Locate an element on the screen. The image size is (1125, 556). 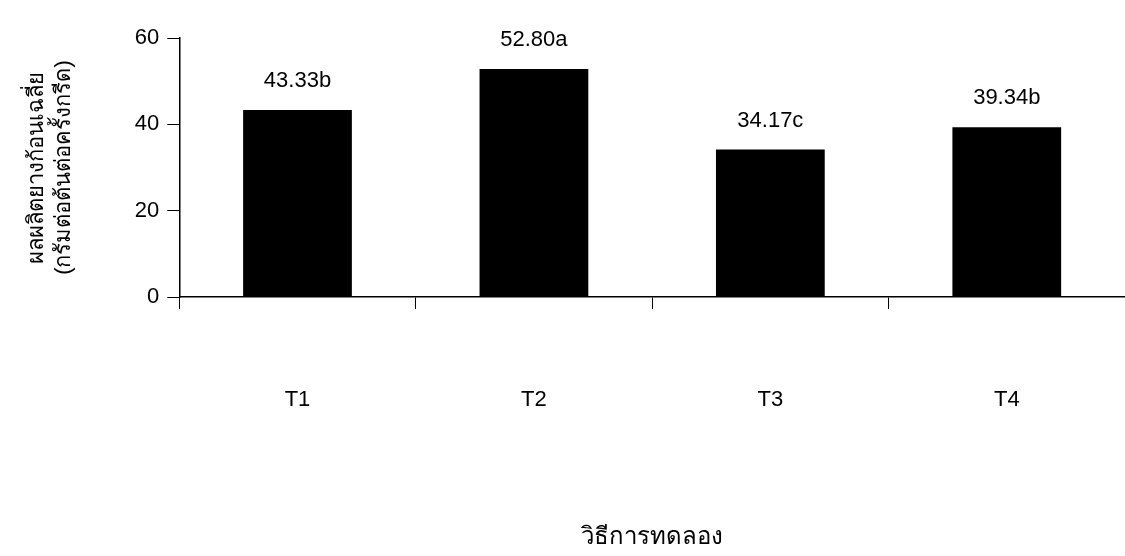
data-label: 43.33b is located at coordinates (297, 80).